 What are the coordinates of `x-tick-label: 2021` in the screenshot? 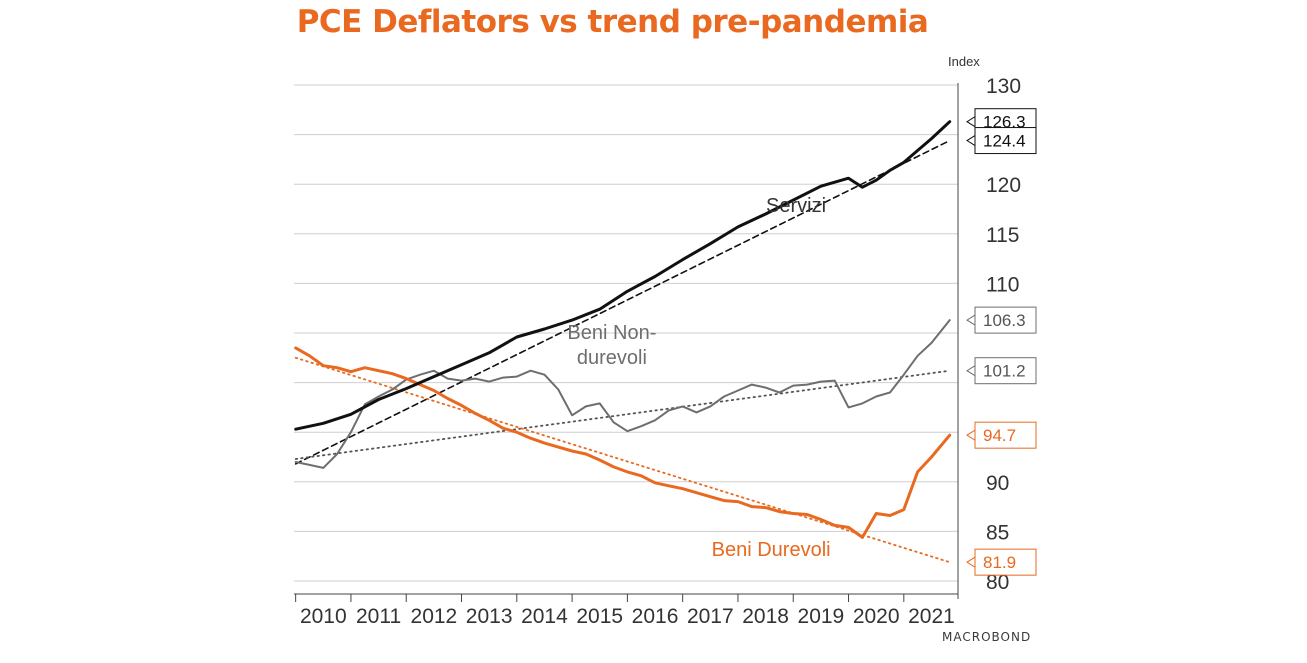 It's located at (931, 616).